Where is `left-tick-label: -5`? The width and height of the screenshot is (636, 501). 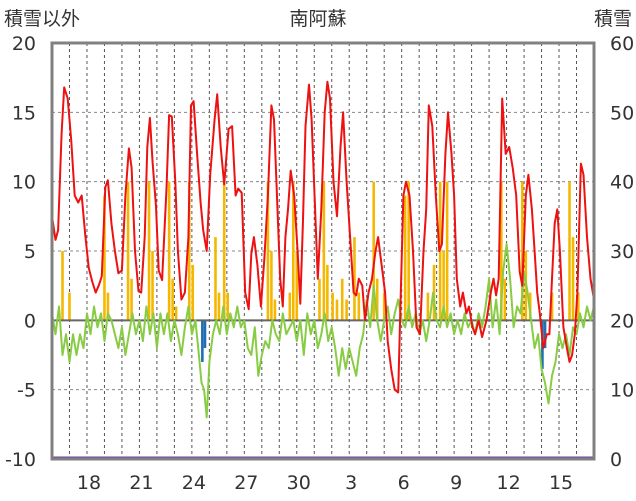 left-tick-label: -5 is located at coordinates (26, 391).